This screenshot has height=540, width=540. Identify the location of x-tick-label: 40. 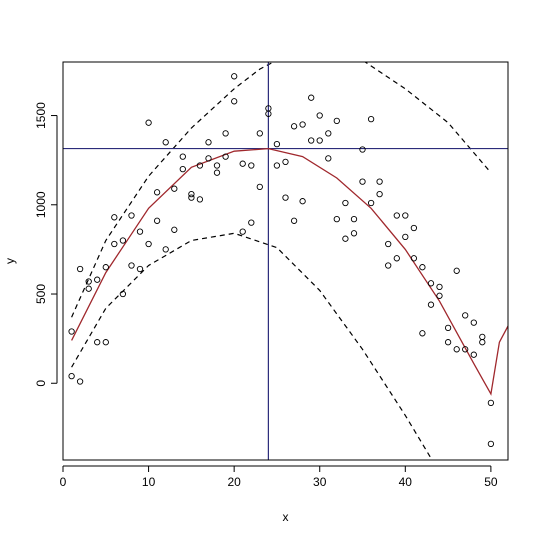
(406, 482).